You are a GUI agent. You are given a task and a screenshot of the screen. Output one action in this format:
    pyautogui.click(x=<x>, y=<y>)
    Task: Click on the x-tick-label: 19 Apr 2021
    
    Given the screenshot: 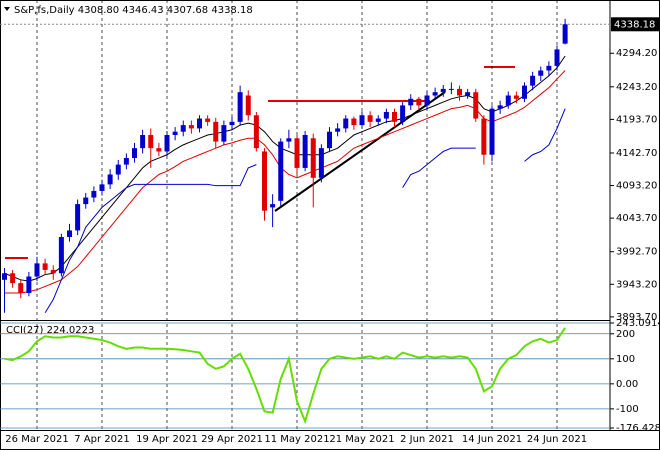 What is the action you would take?
    pyautogui.click(x=167, y=439)
    